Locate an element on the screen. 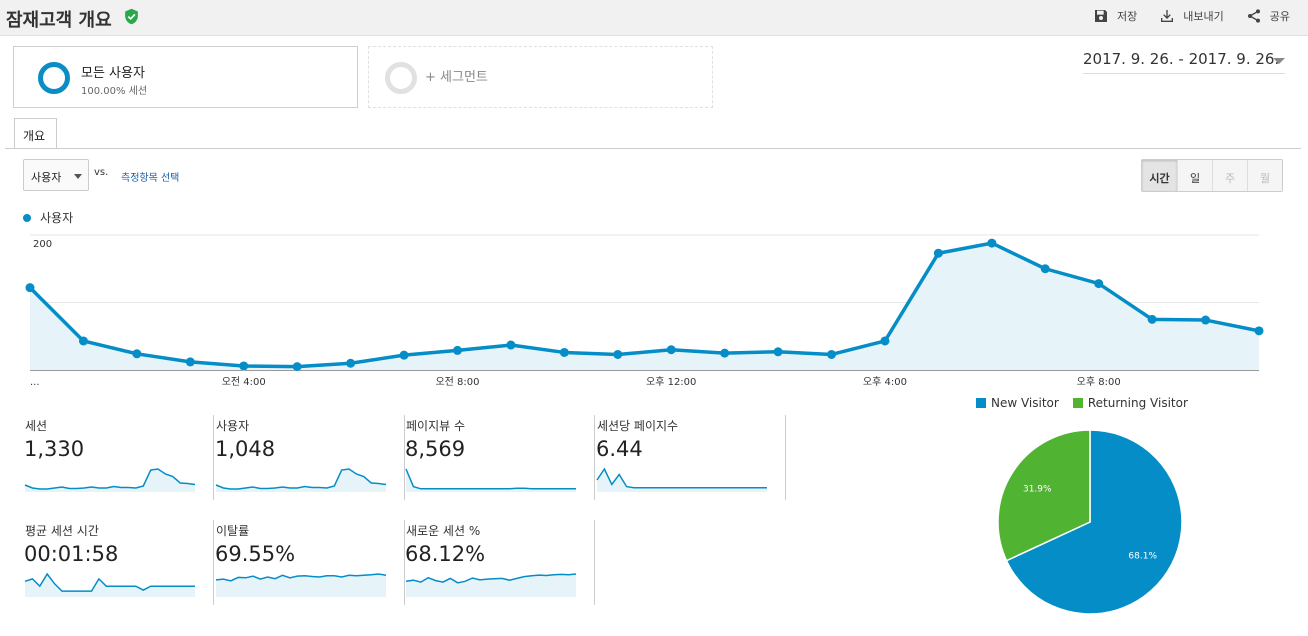  add-segment-button: + 세그먼트 is located at coordinates (540, 77).